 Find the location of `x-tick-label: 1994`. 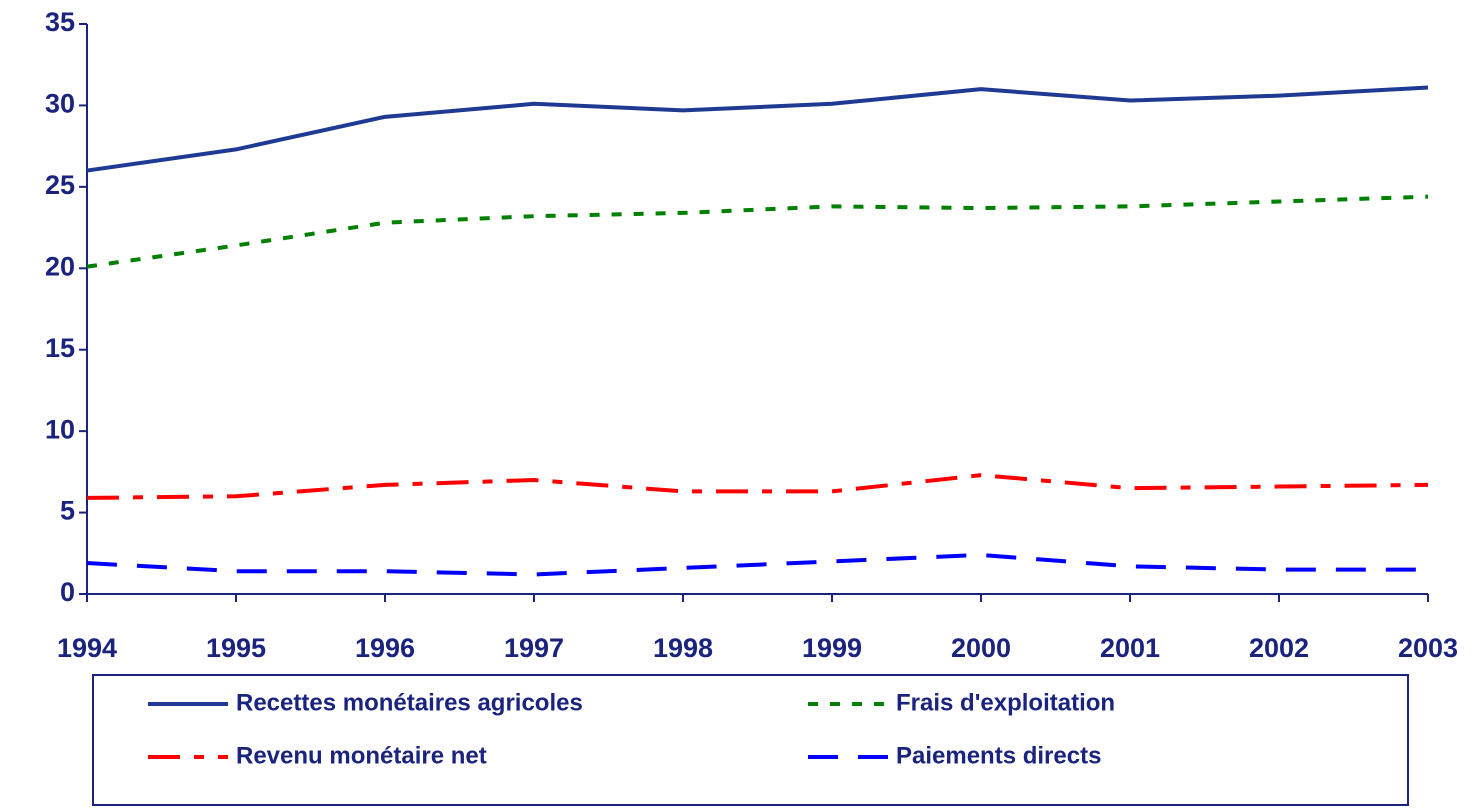

x-tick-label: 1994 is located at coordinates (87, 648).